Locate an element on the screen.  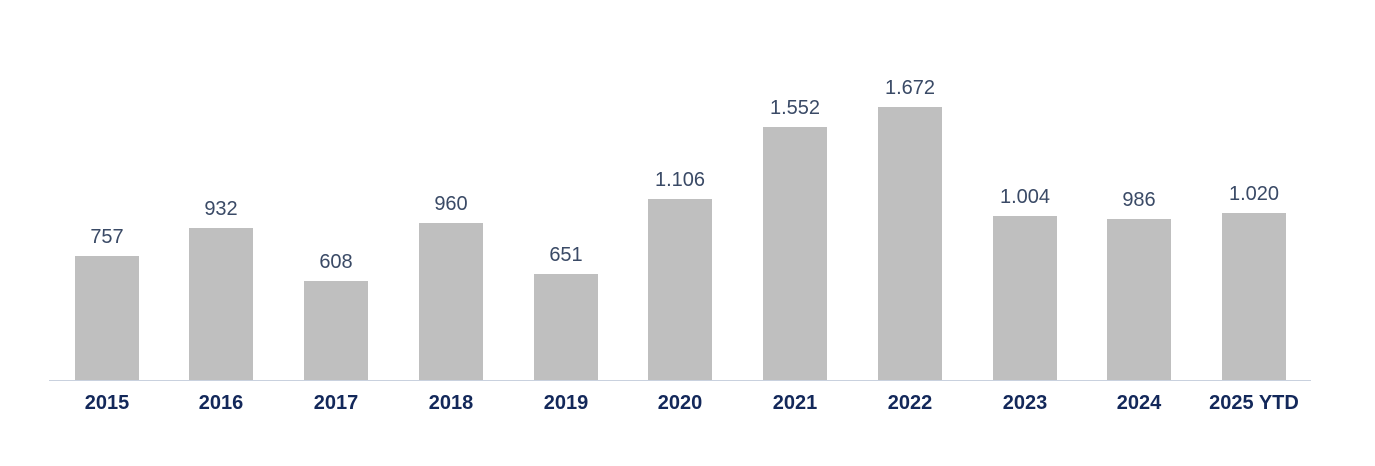
category-label: 2020 is located at coordinates (680, 403).